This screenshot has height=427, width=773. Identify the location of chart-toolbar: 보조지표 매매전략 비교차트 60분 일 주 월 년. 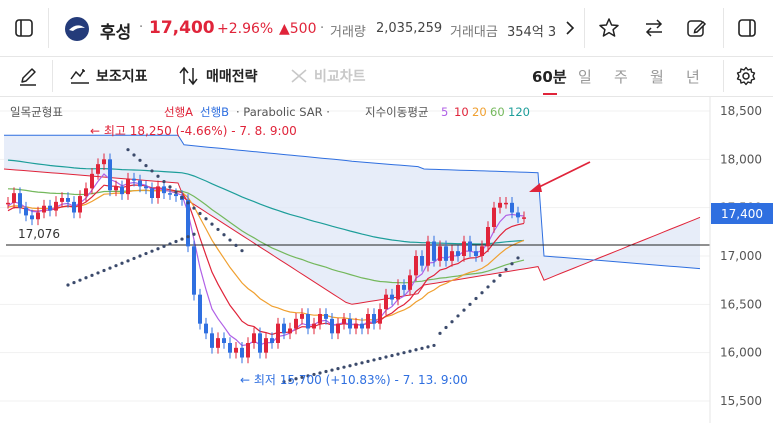
(386, 76).